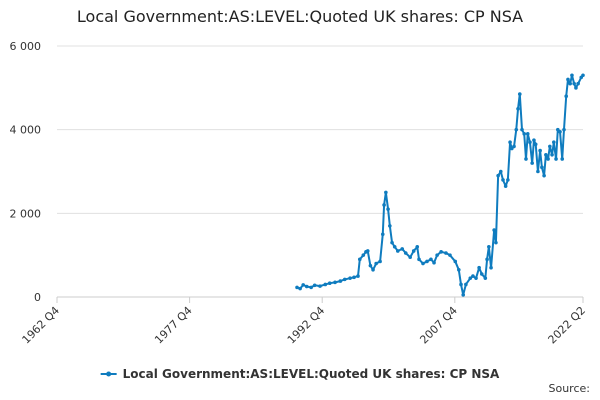  I want to click on x-tick-label: 2022 Q2, so click(567, 325).